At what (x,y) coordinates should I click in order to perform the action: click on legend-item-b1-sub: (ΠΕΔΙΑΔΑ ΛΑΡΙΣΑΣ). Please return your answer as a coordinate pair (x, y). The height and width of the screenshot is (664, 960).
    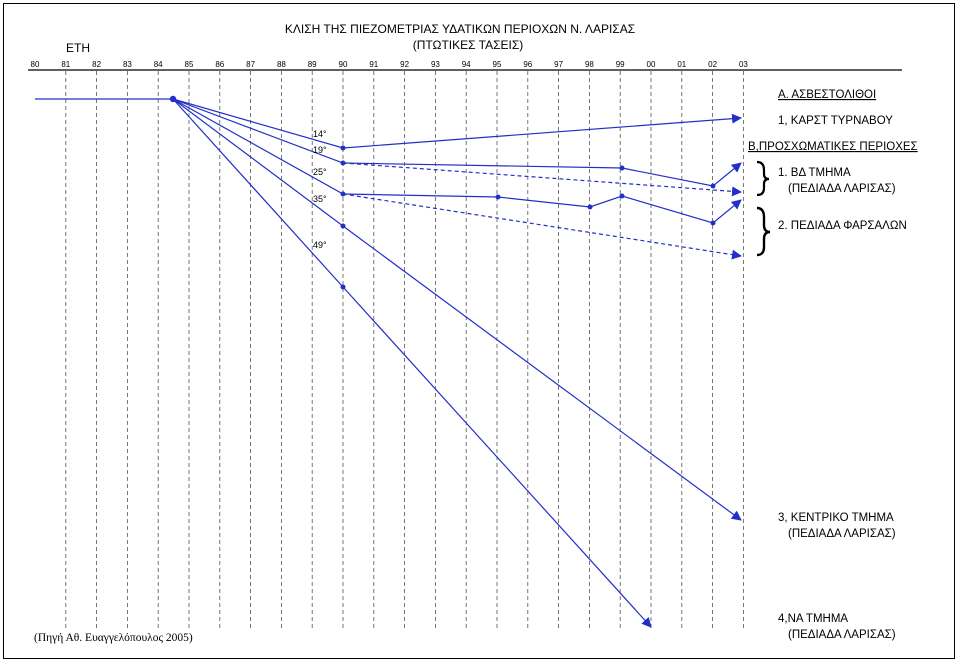
    Looking at the image, I should click on (842, 189).